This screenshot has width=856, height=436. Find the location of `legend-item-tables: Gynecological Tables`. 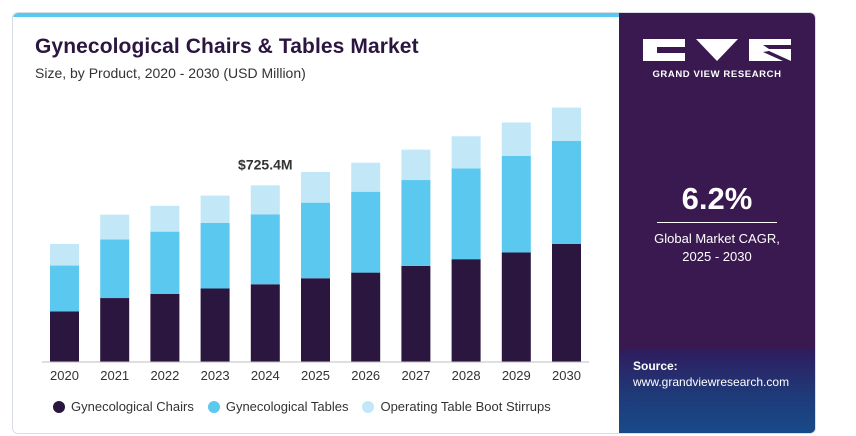

legend-item-tables: Gynecological Tables is located at coordinates (278, 406).